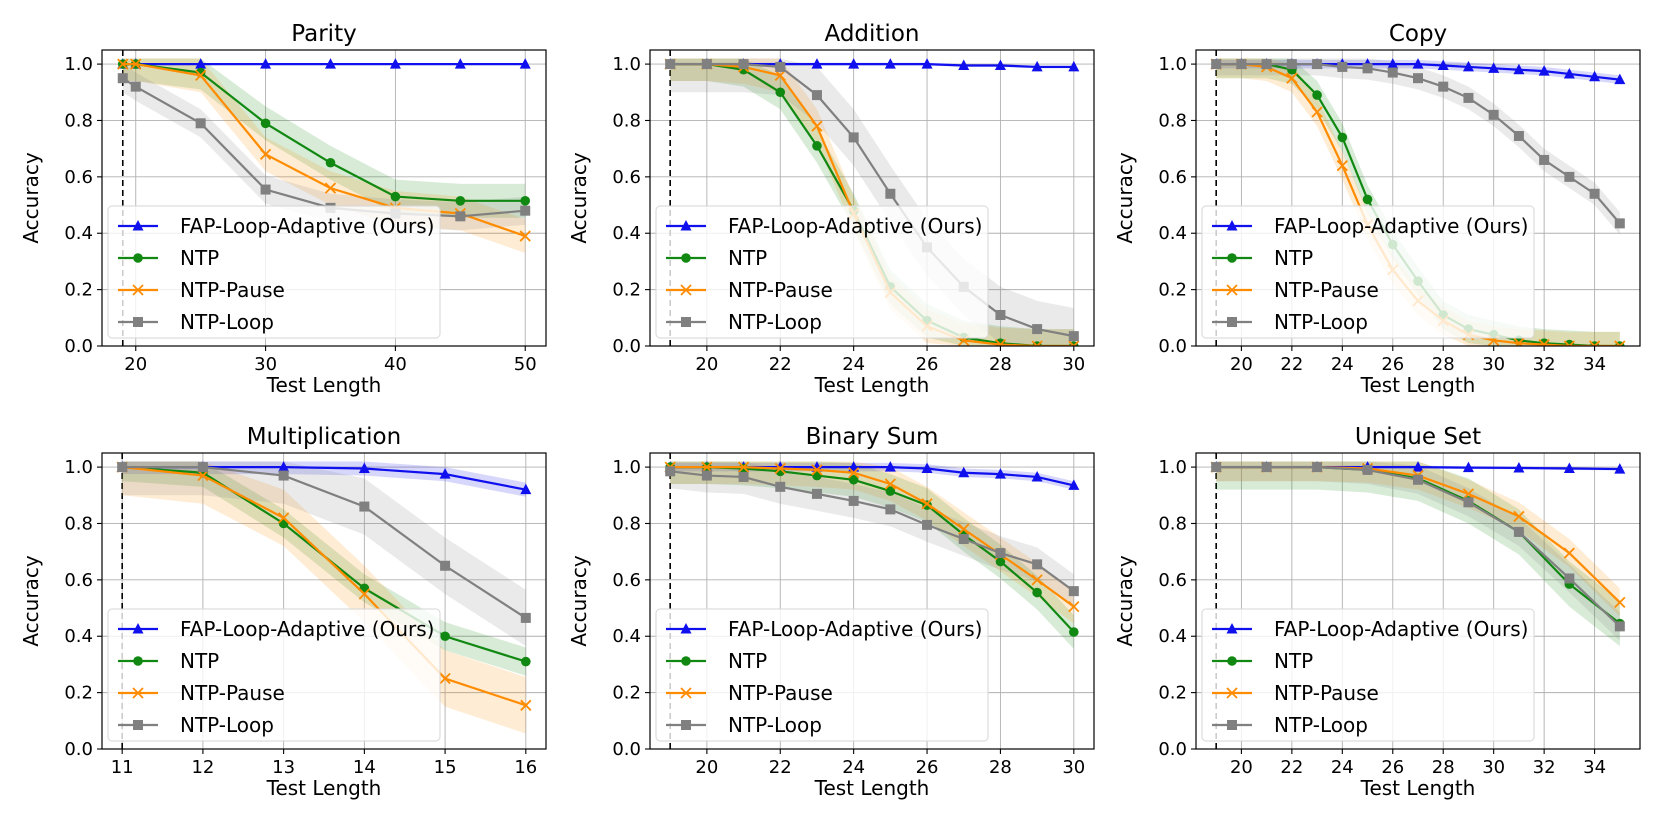  What do you see at coordinates (78, 177) in the screenshot?
I see `y-tick-label-parity-0.6: 0.6` at bounding box center [78, 177].